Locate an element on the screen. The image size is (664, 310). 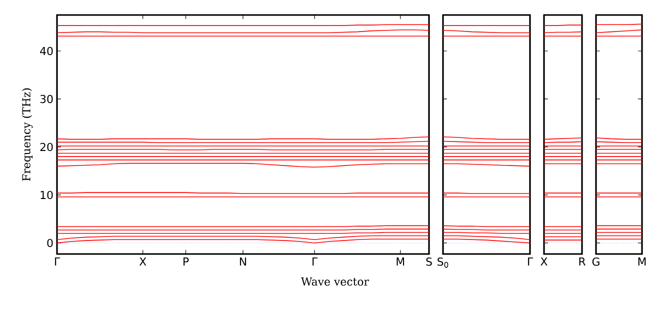
y-axis-title: Frequency (THz) is located at coordinates (27, 134).